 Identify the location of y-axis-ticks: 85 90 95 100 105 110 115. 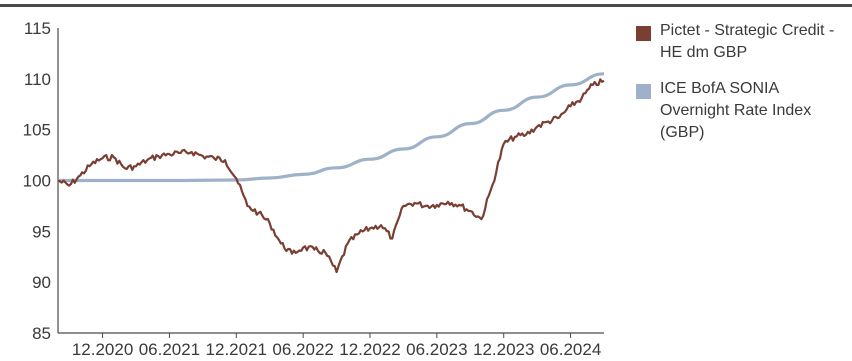
(37, 181).